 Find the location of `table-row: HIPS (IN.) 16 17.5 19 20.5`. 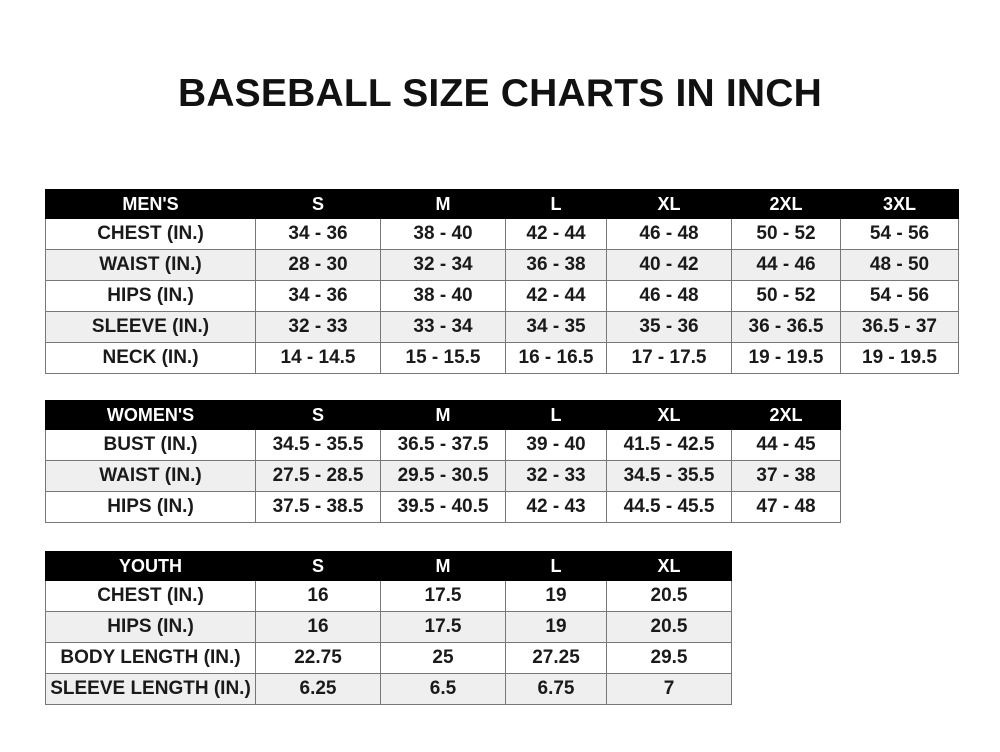

table-row: HIPS (IN.) 16 17.5 19 20.5 is located at coordinates (388, 627).